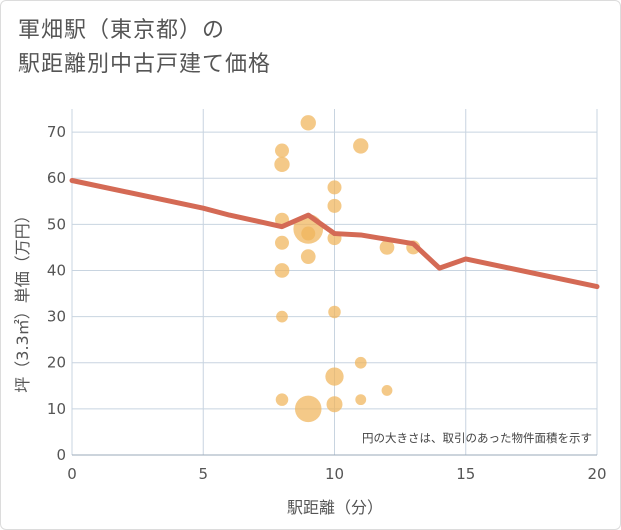  What do you see at coordinates (465, 474) in the screenshot?
I see `x-tick-label-3: 15` at bounding box center [465, 474].